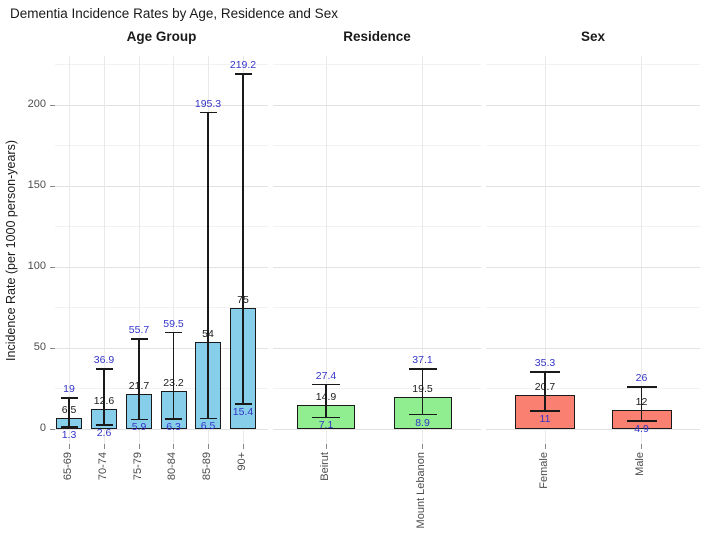 The width and height of the screenshot is (708, 544). Describe the element at coordinates (377, 36) in the screenshot. I see `panel-header-residence: Residence` at that location.